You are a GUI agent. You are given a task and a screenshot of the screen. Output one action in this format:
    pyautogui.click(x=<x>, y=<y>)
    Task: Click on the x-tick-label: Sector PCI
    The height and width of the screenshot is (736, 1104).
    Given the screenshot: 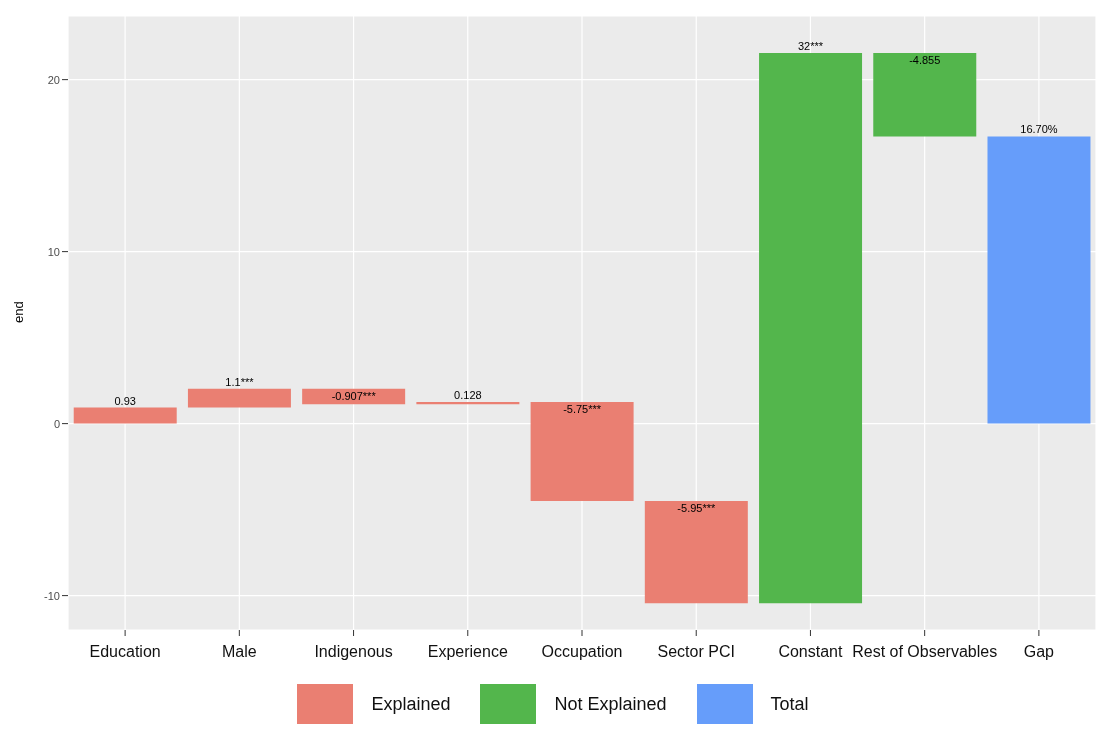 What is the action you would take?
    pyautogui.click(x=696, y=652)
    